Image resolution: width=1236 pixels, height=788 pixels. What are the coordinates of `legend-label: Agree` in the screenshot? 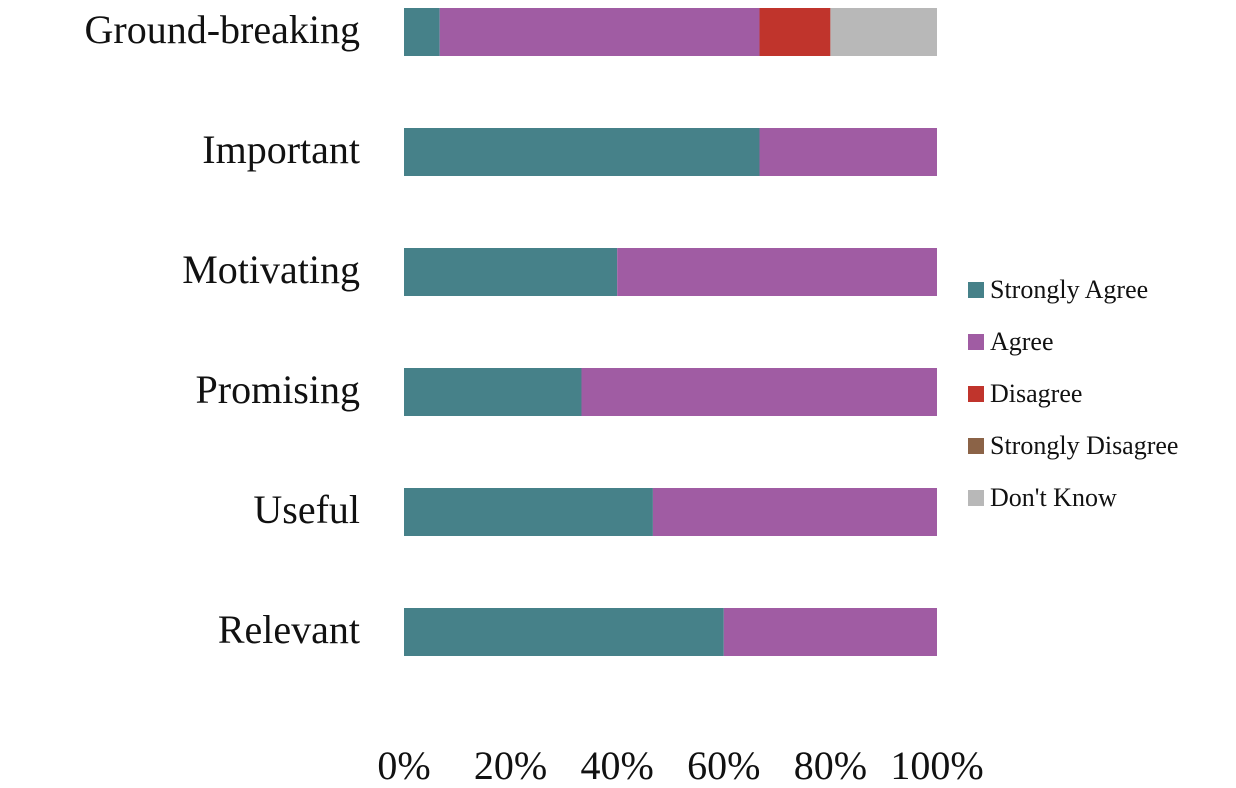 It's located at (1022, 341).